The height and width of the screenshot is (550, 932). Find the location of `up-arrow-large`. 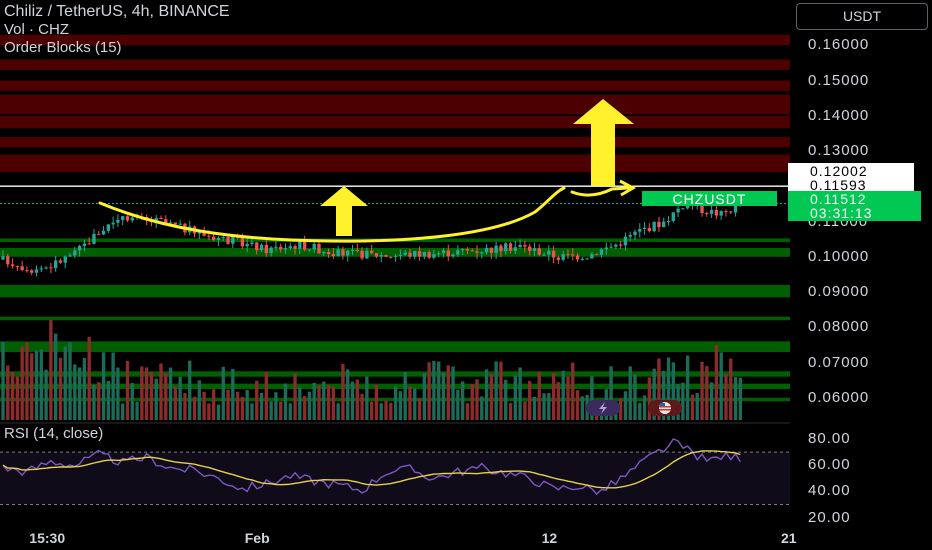

up-arrow-large is located at coordinates (603, 142).